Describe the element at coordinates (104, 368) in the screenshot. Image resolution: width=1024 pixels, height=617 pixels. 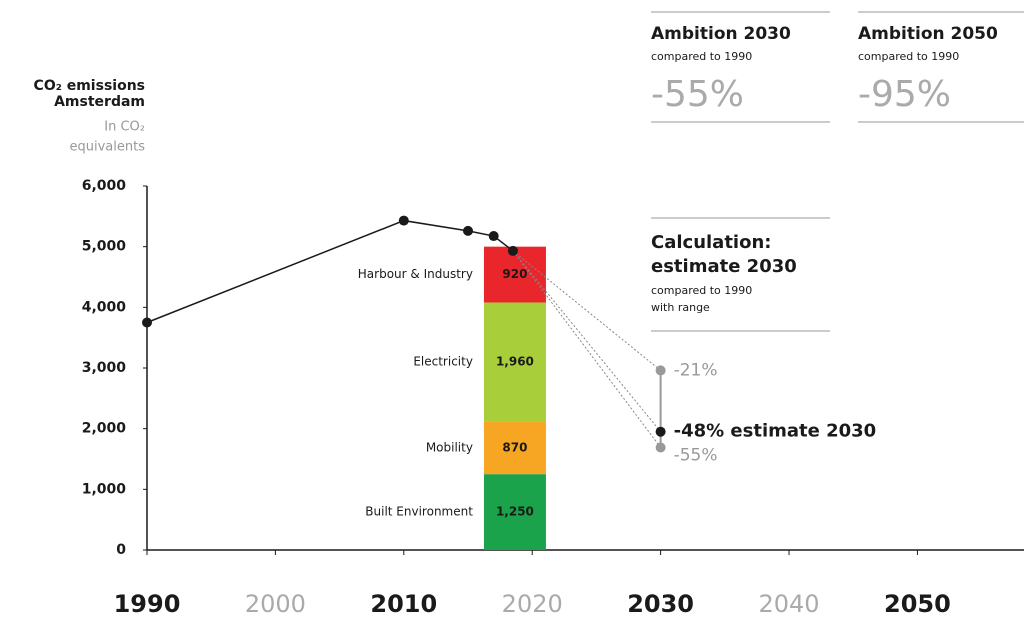
I see `y-tick-label: 3,000` at that location.